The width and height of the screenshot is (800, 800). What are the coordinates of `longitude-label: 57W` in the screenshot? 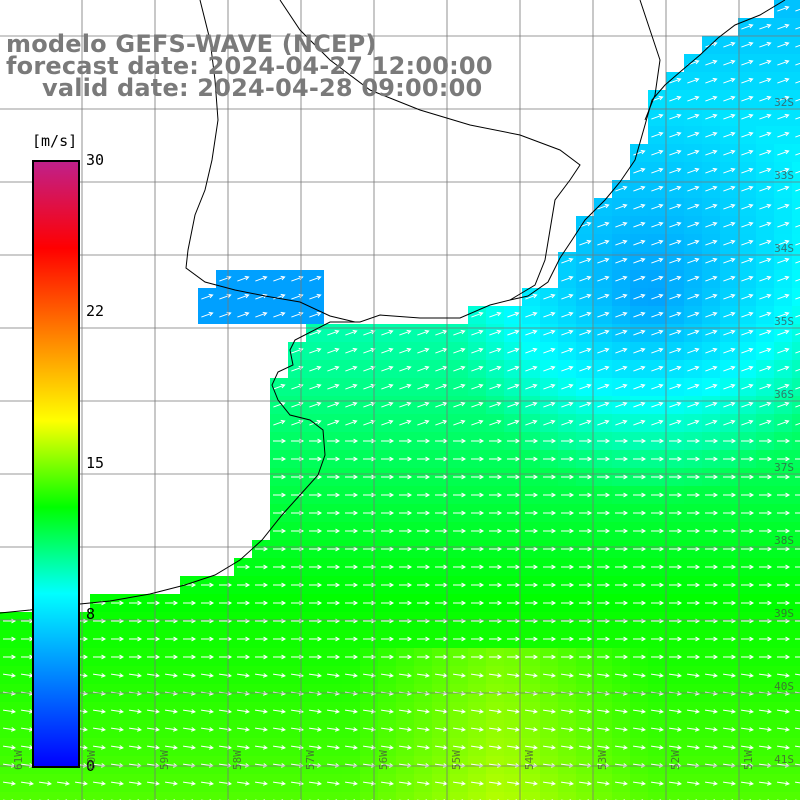 It's located at (310, 760).